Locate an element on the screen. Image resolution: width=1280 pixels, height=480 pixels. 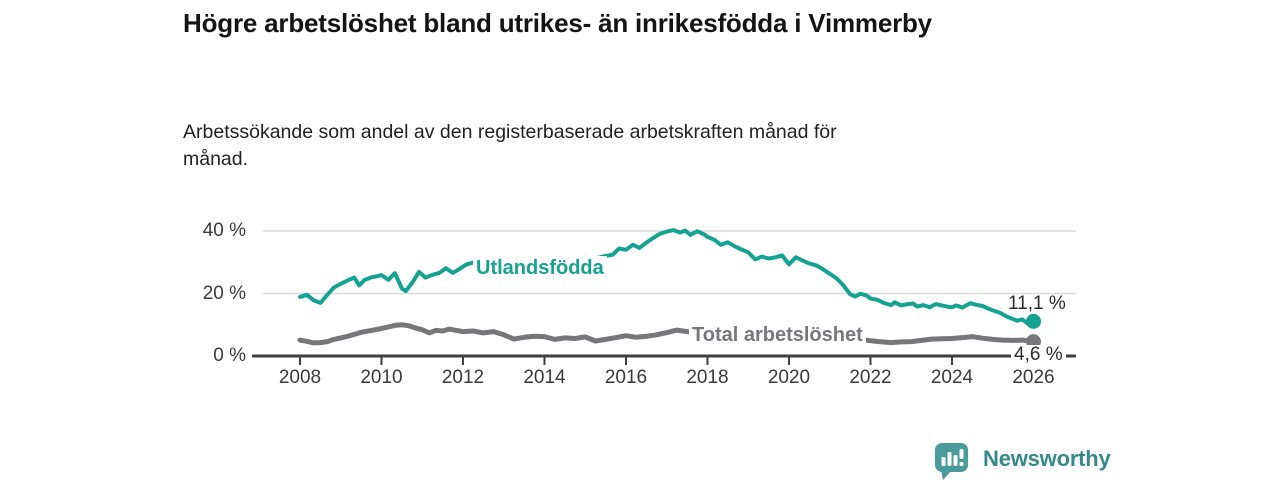
x-tick-label: 2008 is located at coordinates (300, 377).